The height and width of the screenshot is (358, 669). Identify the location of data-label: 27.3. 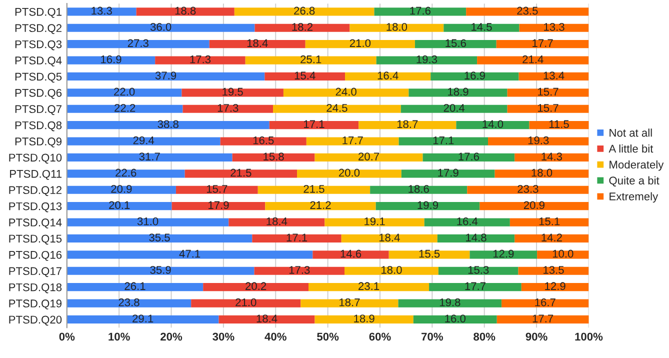
(138, 43).